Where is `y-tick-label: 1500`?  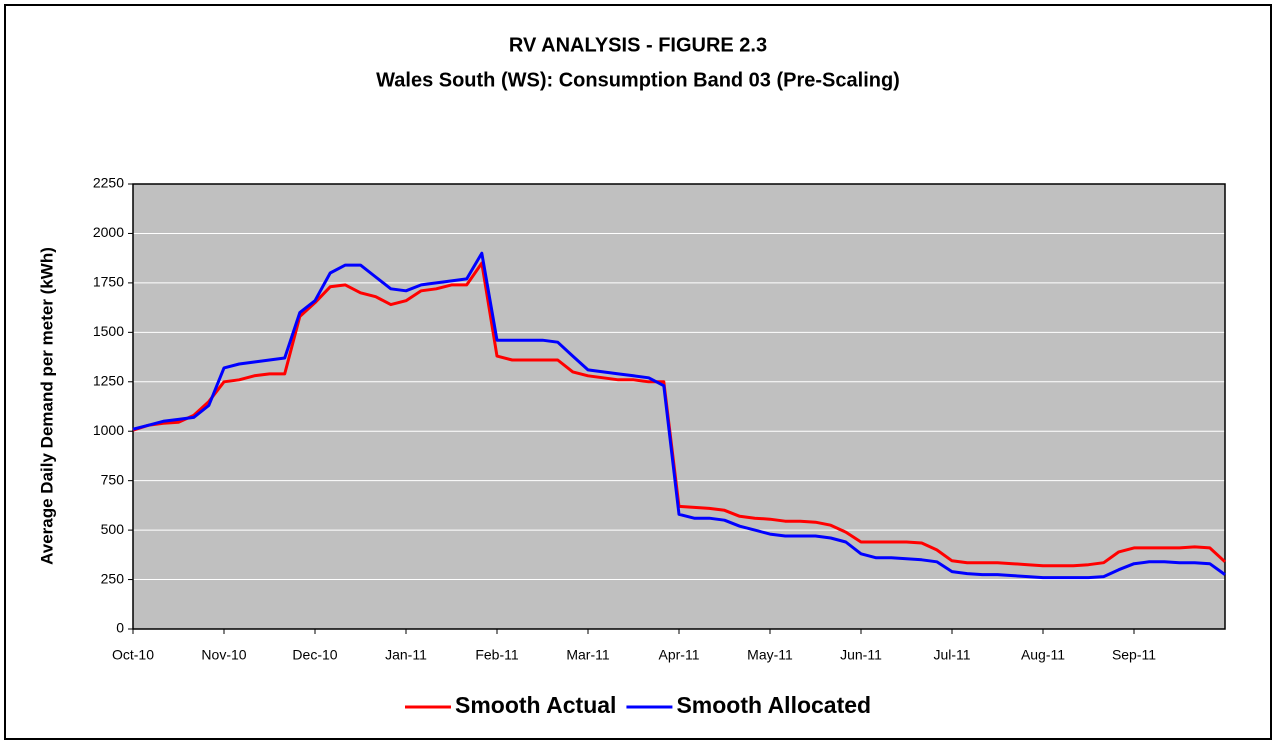 y-tick-label: 1500 is located at coordinates (108, 331).